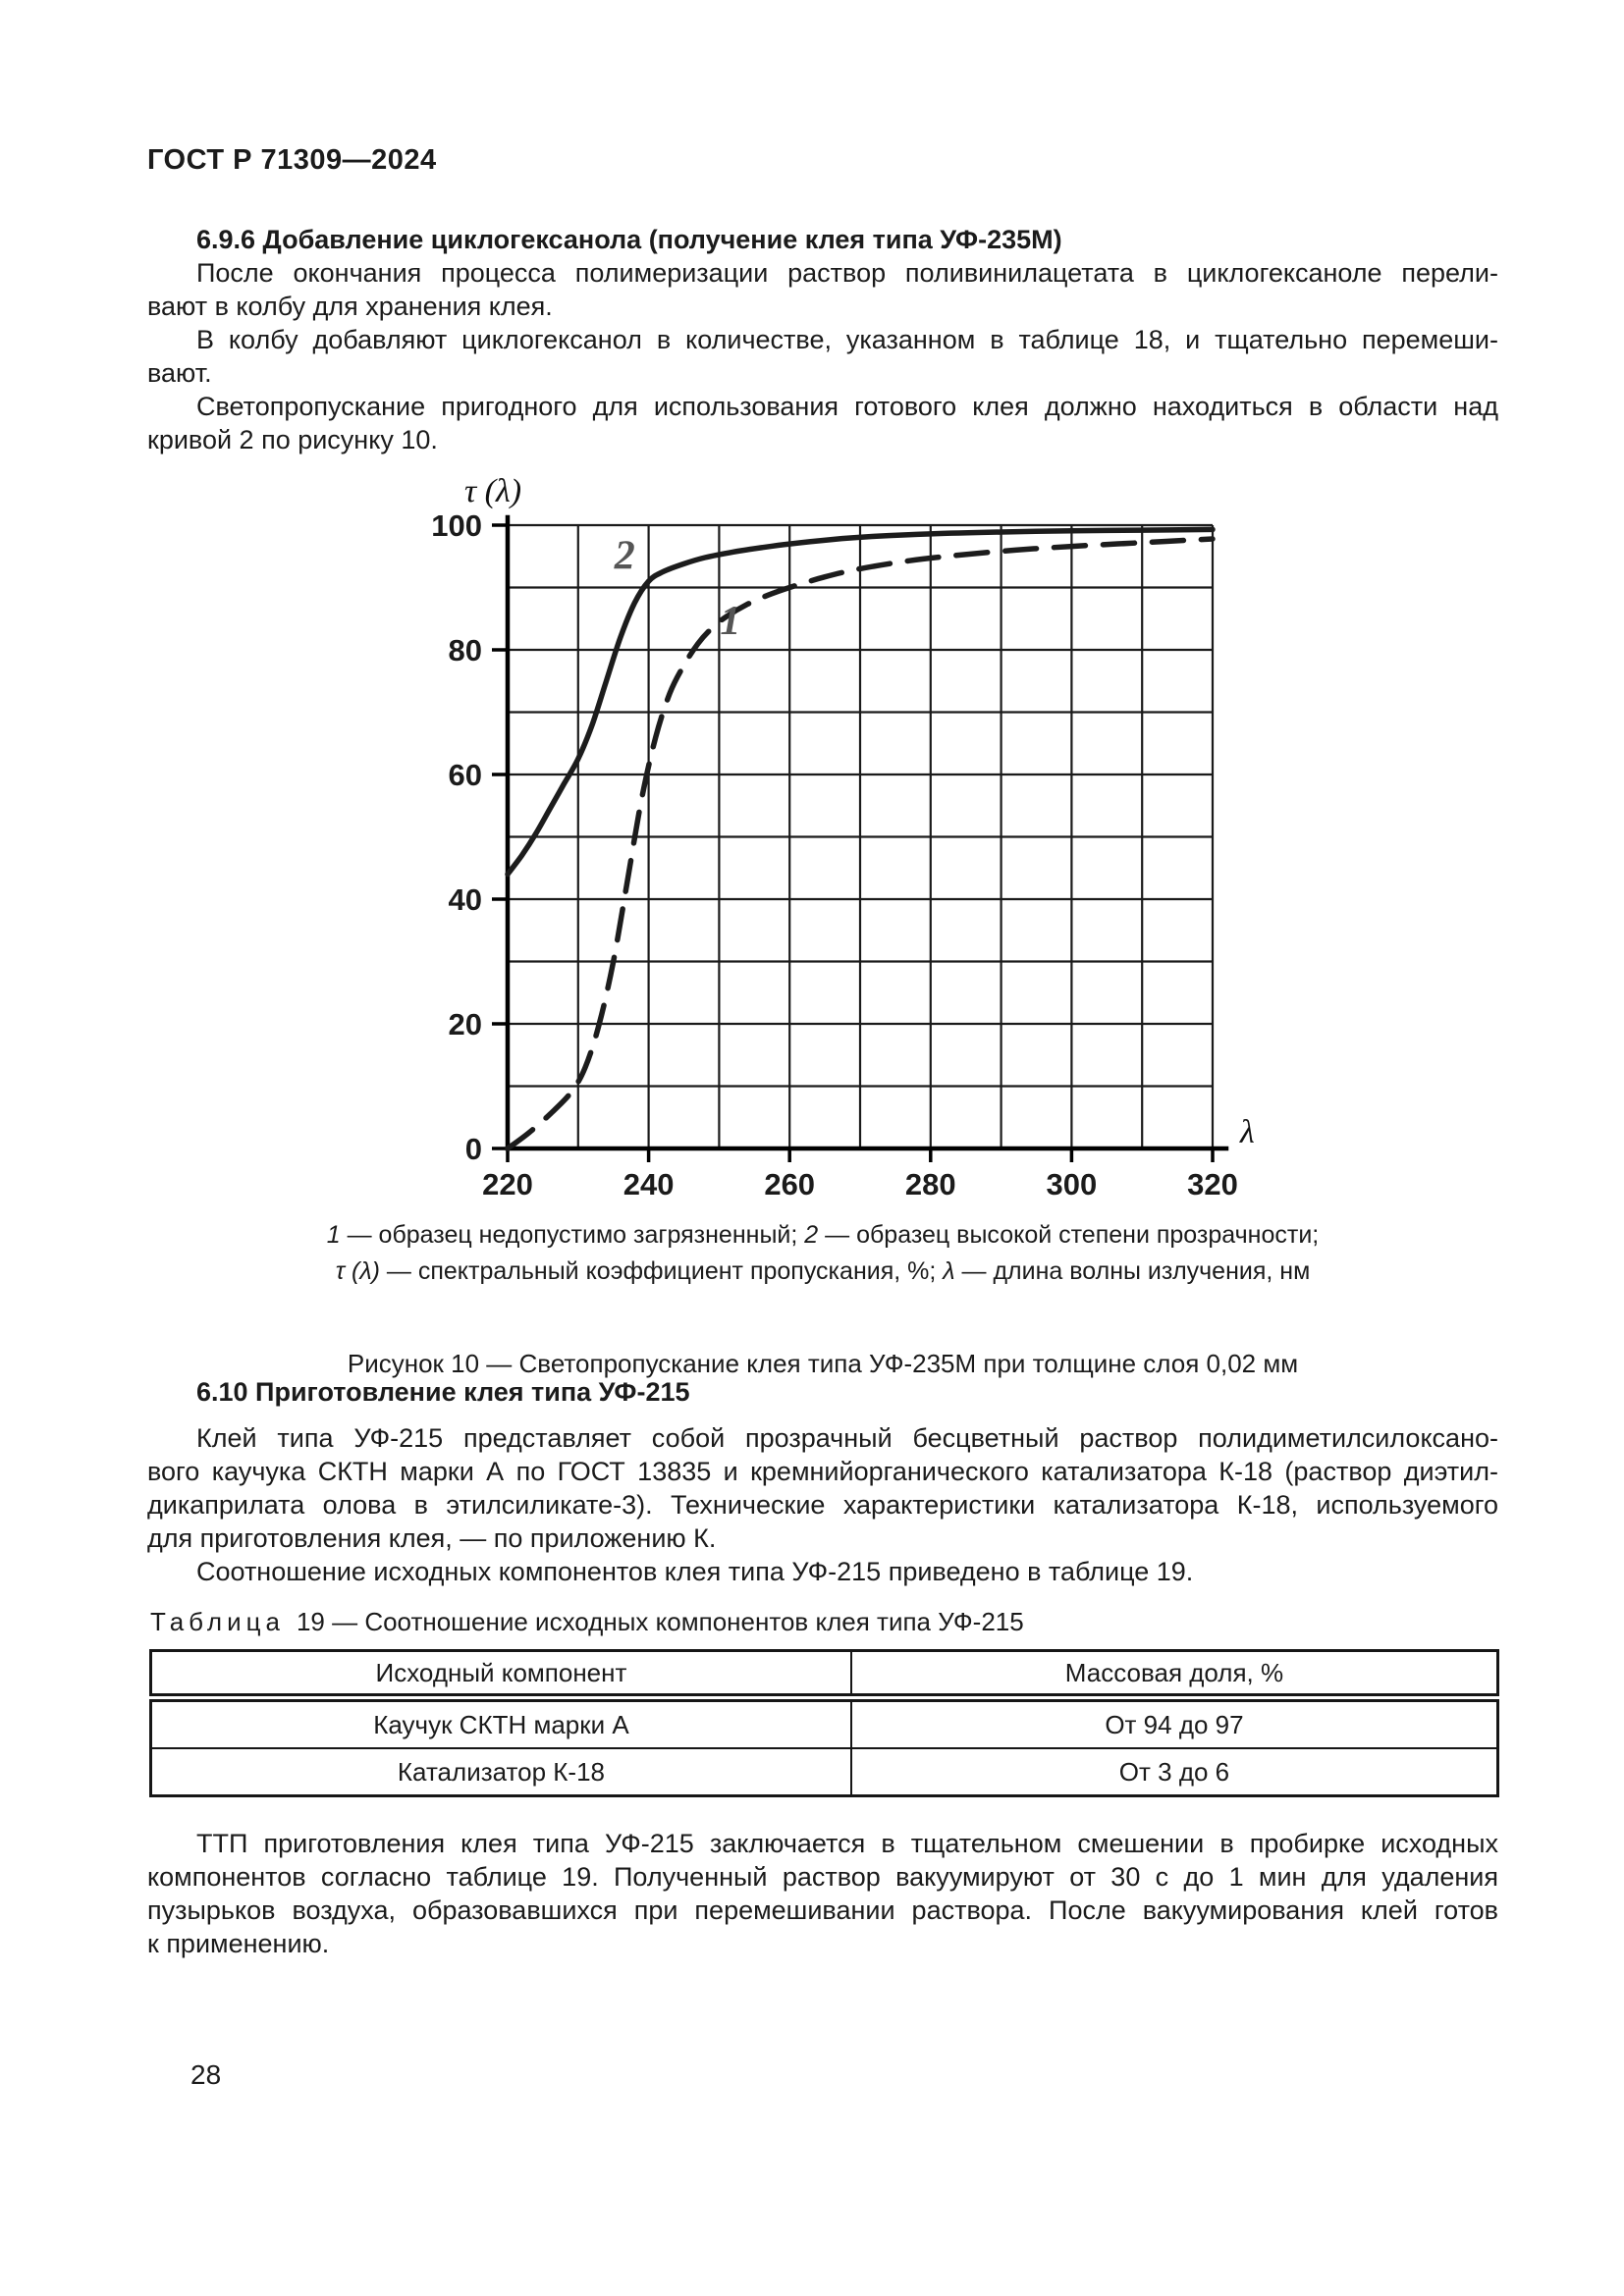 The image size is (1624, 2296). Describe the element at coordinates (206, 2074) in the screenshot. I see `page-number: 28` at that location.